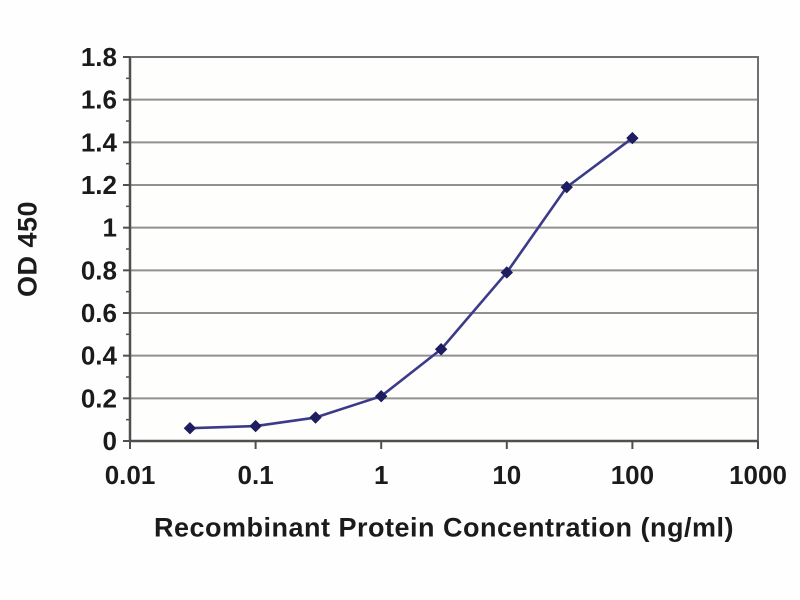  What do you see at coordinates (27, 249) in the screenshot?
I see `y-axis-label: OD 450` at bounding box center [27, 249].